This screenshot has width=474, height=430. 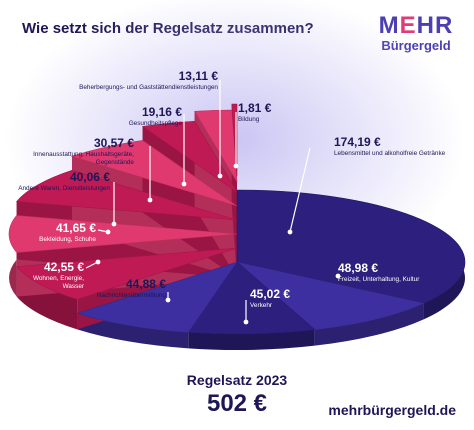 What do you see at coordinates (390, 153) in the screenshot?
I see `slice-category-label: Lebensmittel und alkoholfreie Getränke` at bounding box center [390, 153].